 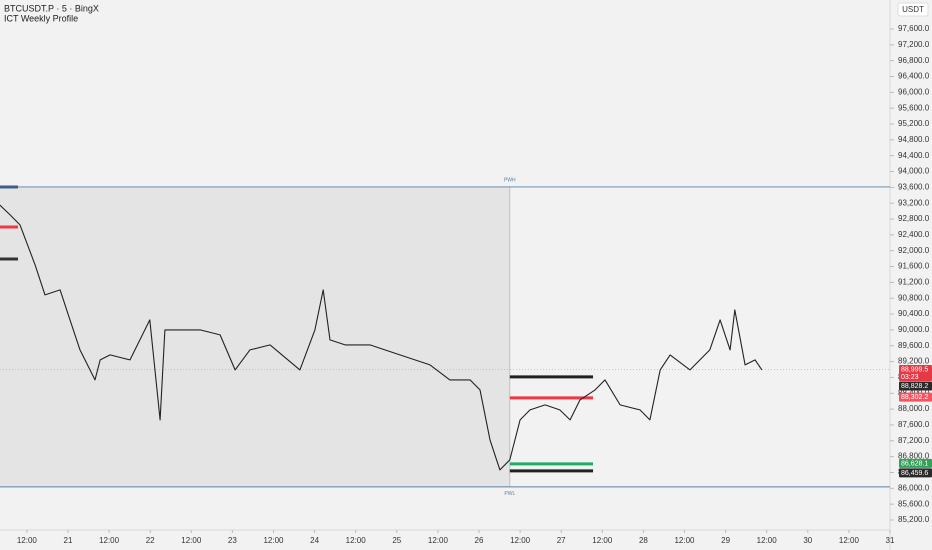 What do you see at coordinates (807, 540) in the screenshot?
I see `x-tick-label: 30` at bounding box center [807, 540].